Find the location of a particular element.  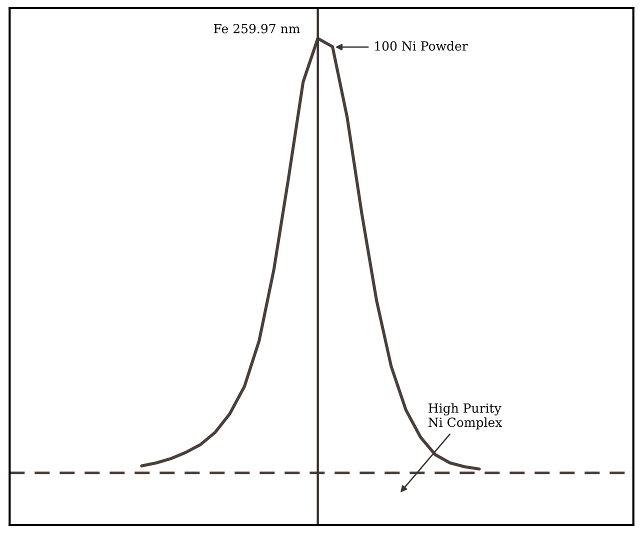

annotation: High Purity Ni Complex is located at coordinates (465, 416).